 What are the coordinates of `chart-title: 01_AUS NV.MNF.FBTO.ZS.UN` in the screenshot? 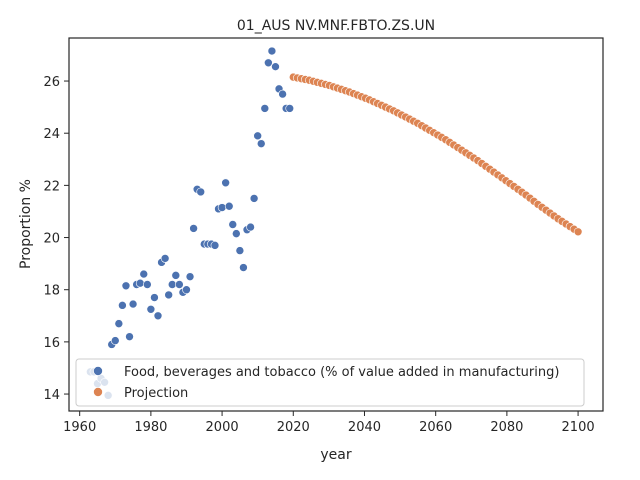 It's located at (336, 26).